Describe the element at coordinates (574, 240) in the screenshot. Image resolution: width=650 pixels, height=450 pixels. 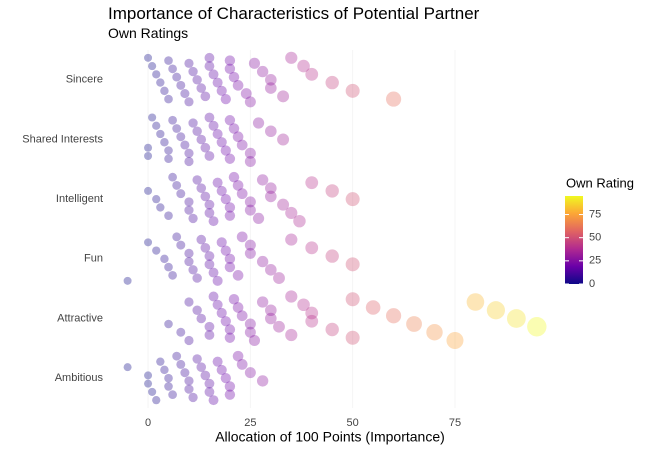
I see `color-bar` at that location.